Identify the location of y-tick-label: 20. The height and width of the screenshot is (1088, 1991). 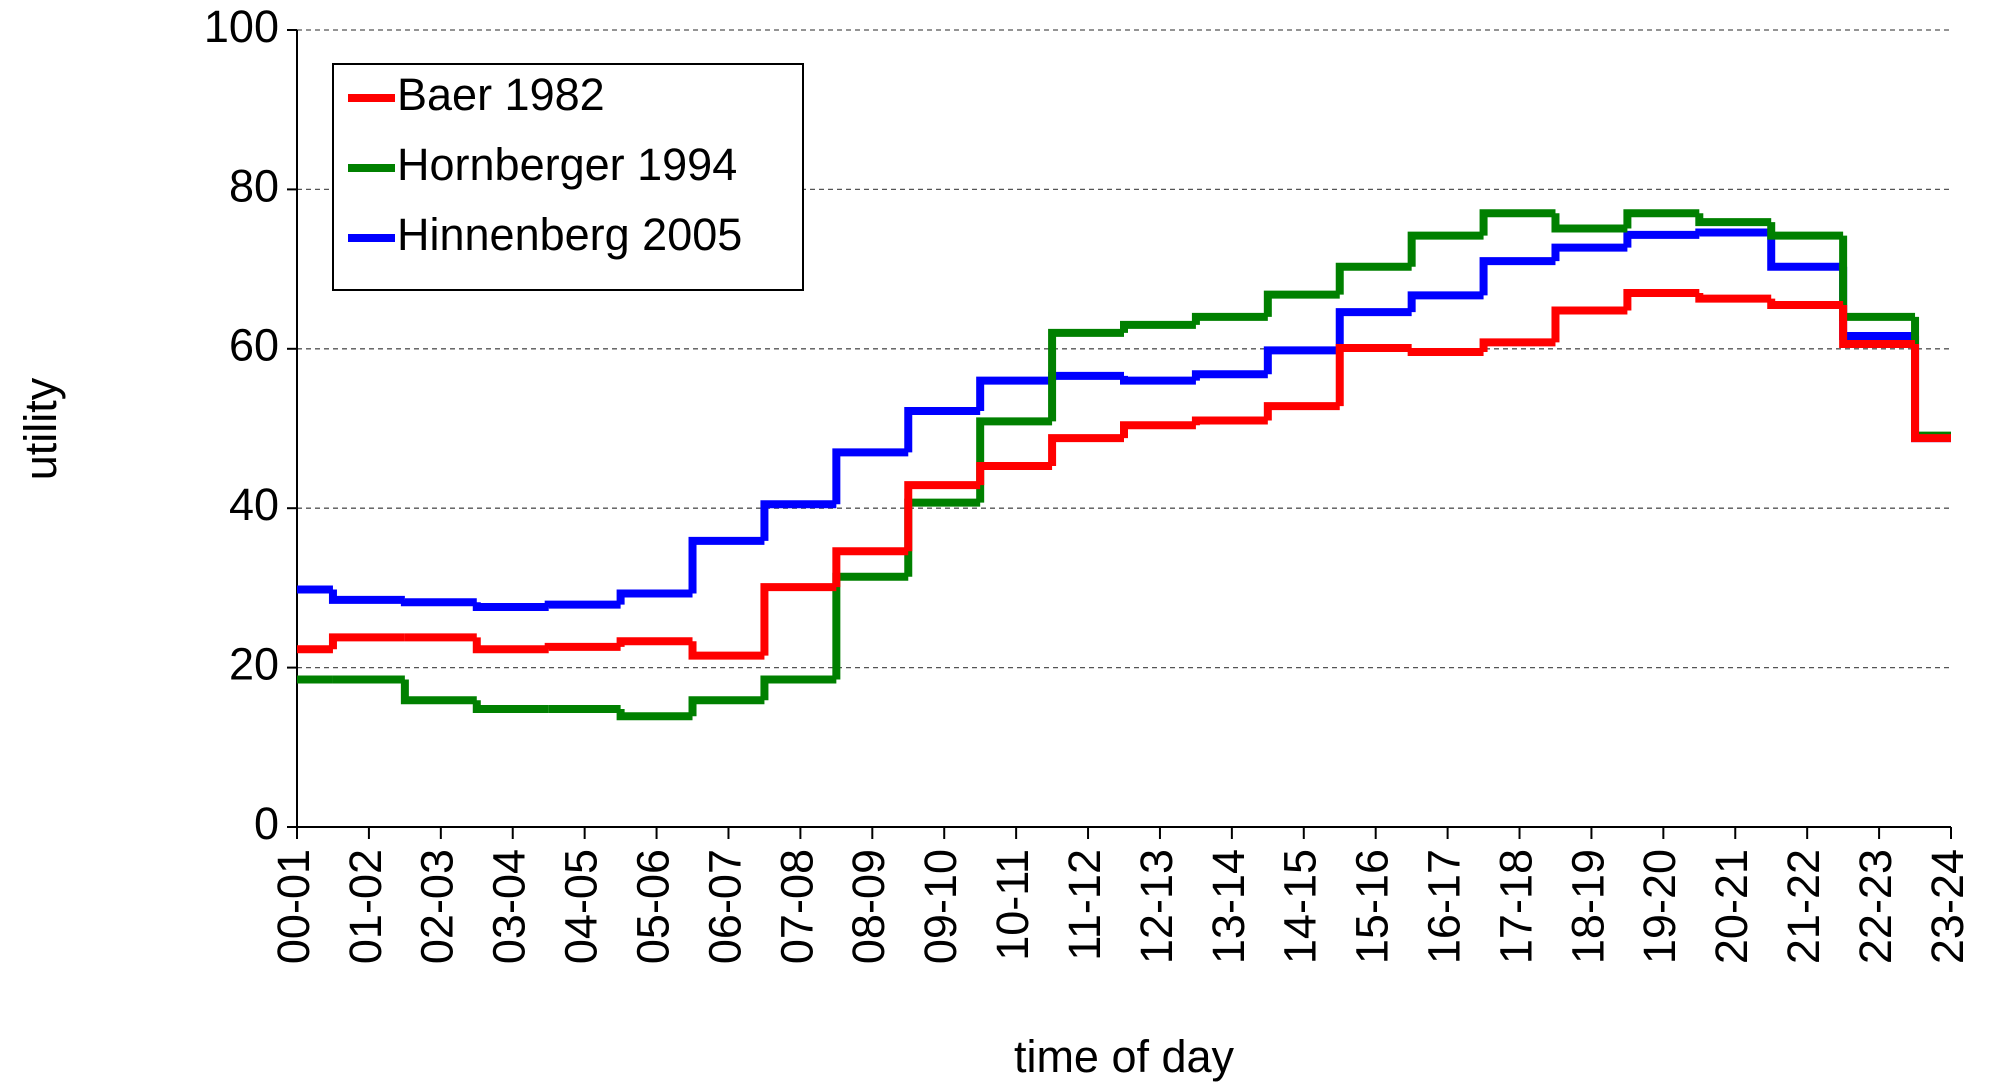
(254, 663).